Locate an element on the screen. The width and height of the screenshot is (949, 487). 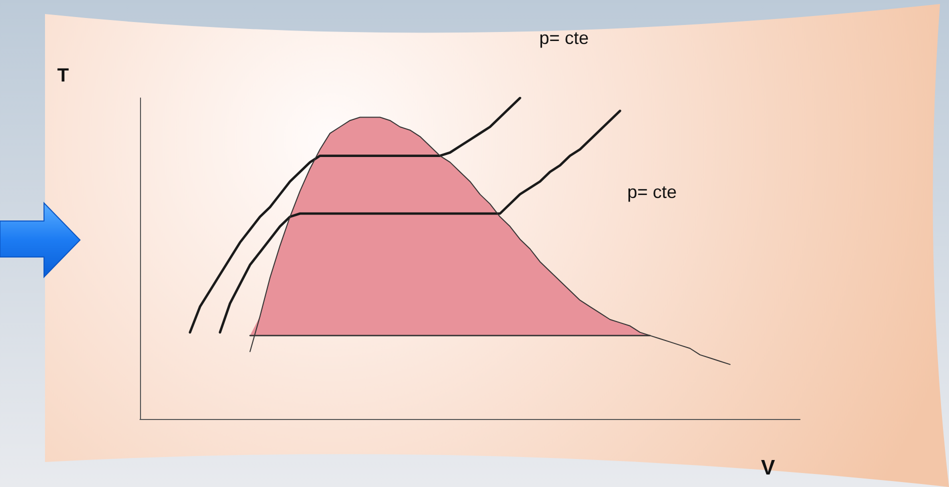
text: p= cte is located at coordinates (564, 38).